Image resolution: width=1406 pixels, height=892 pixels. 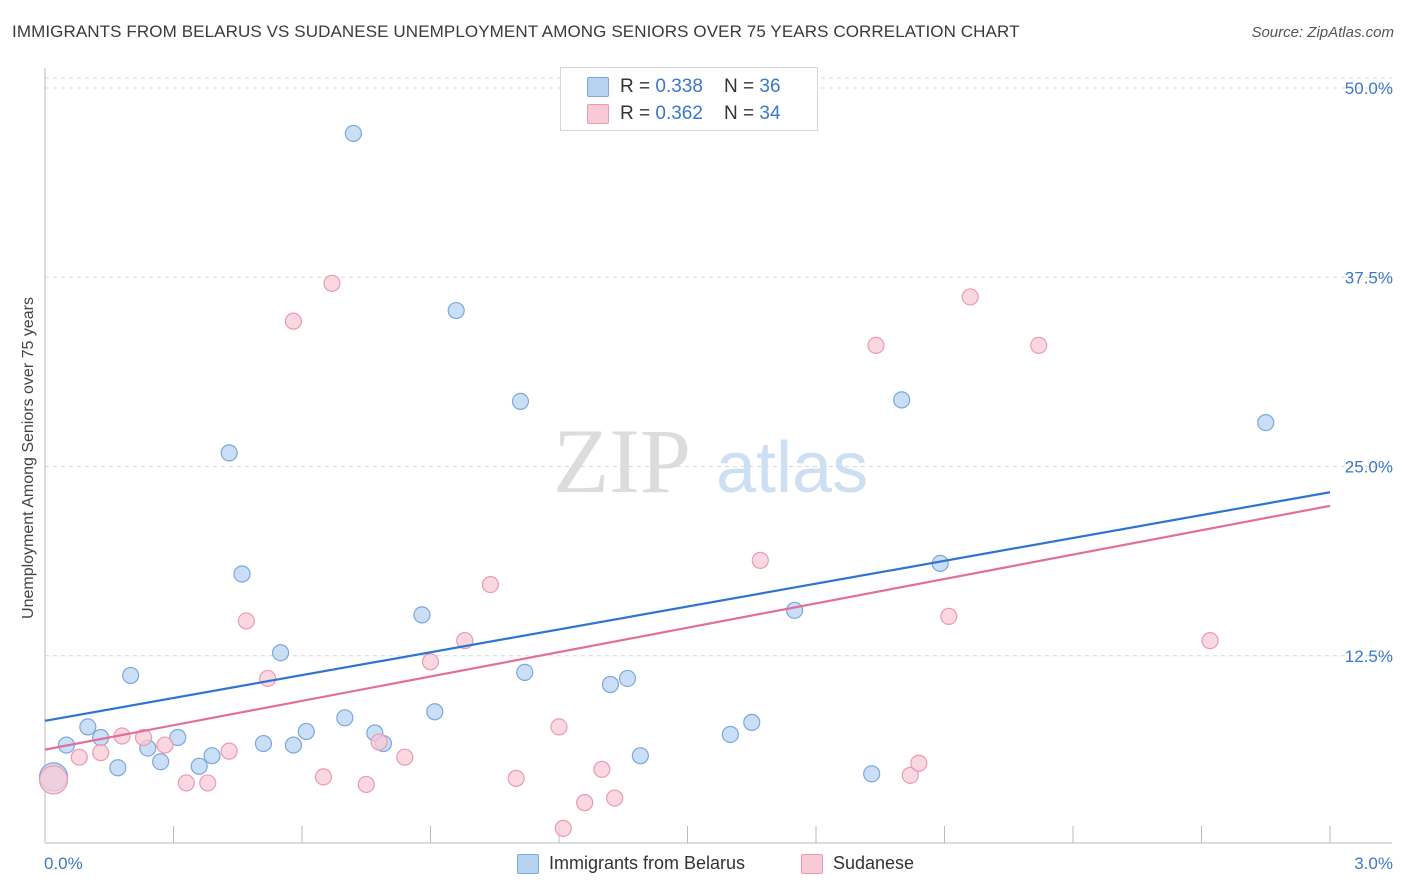 What do you see at coordinates (28, 458) in the screenshot?
I see `y-axis-label: Unemployment Among Seniors over 75 years` at bounding box center [28, 458].